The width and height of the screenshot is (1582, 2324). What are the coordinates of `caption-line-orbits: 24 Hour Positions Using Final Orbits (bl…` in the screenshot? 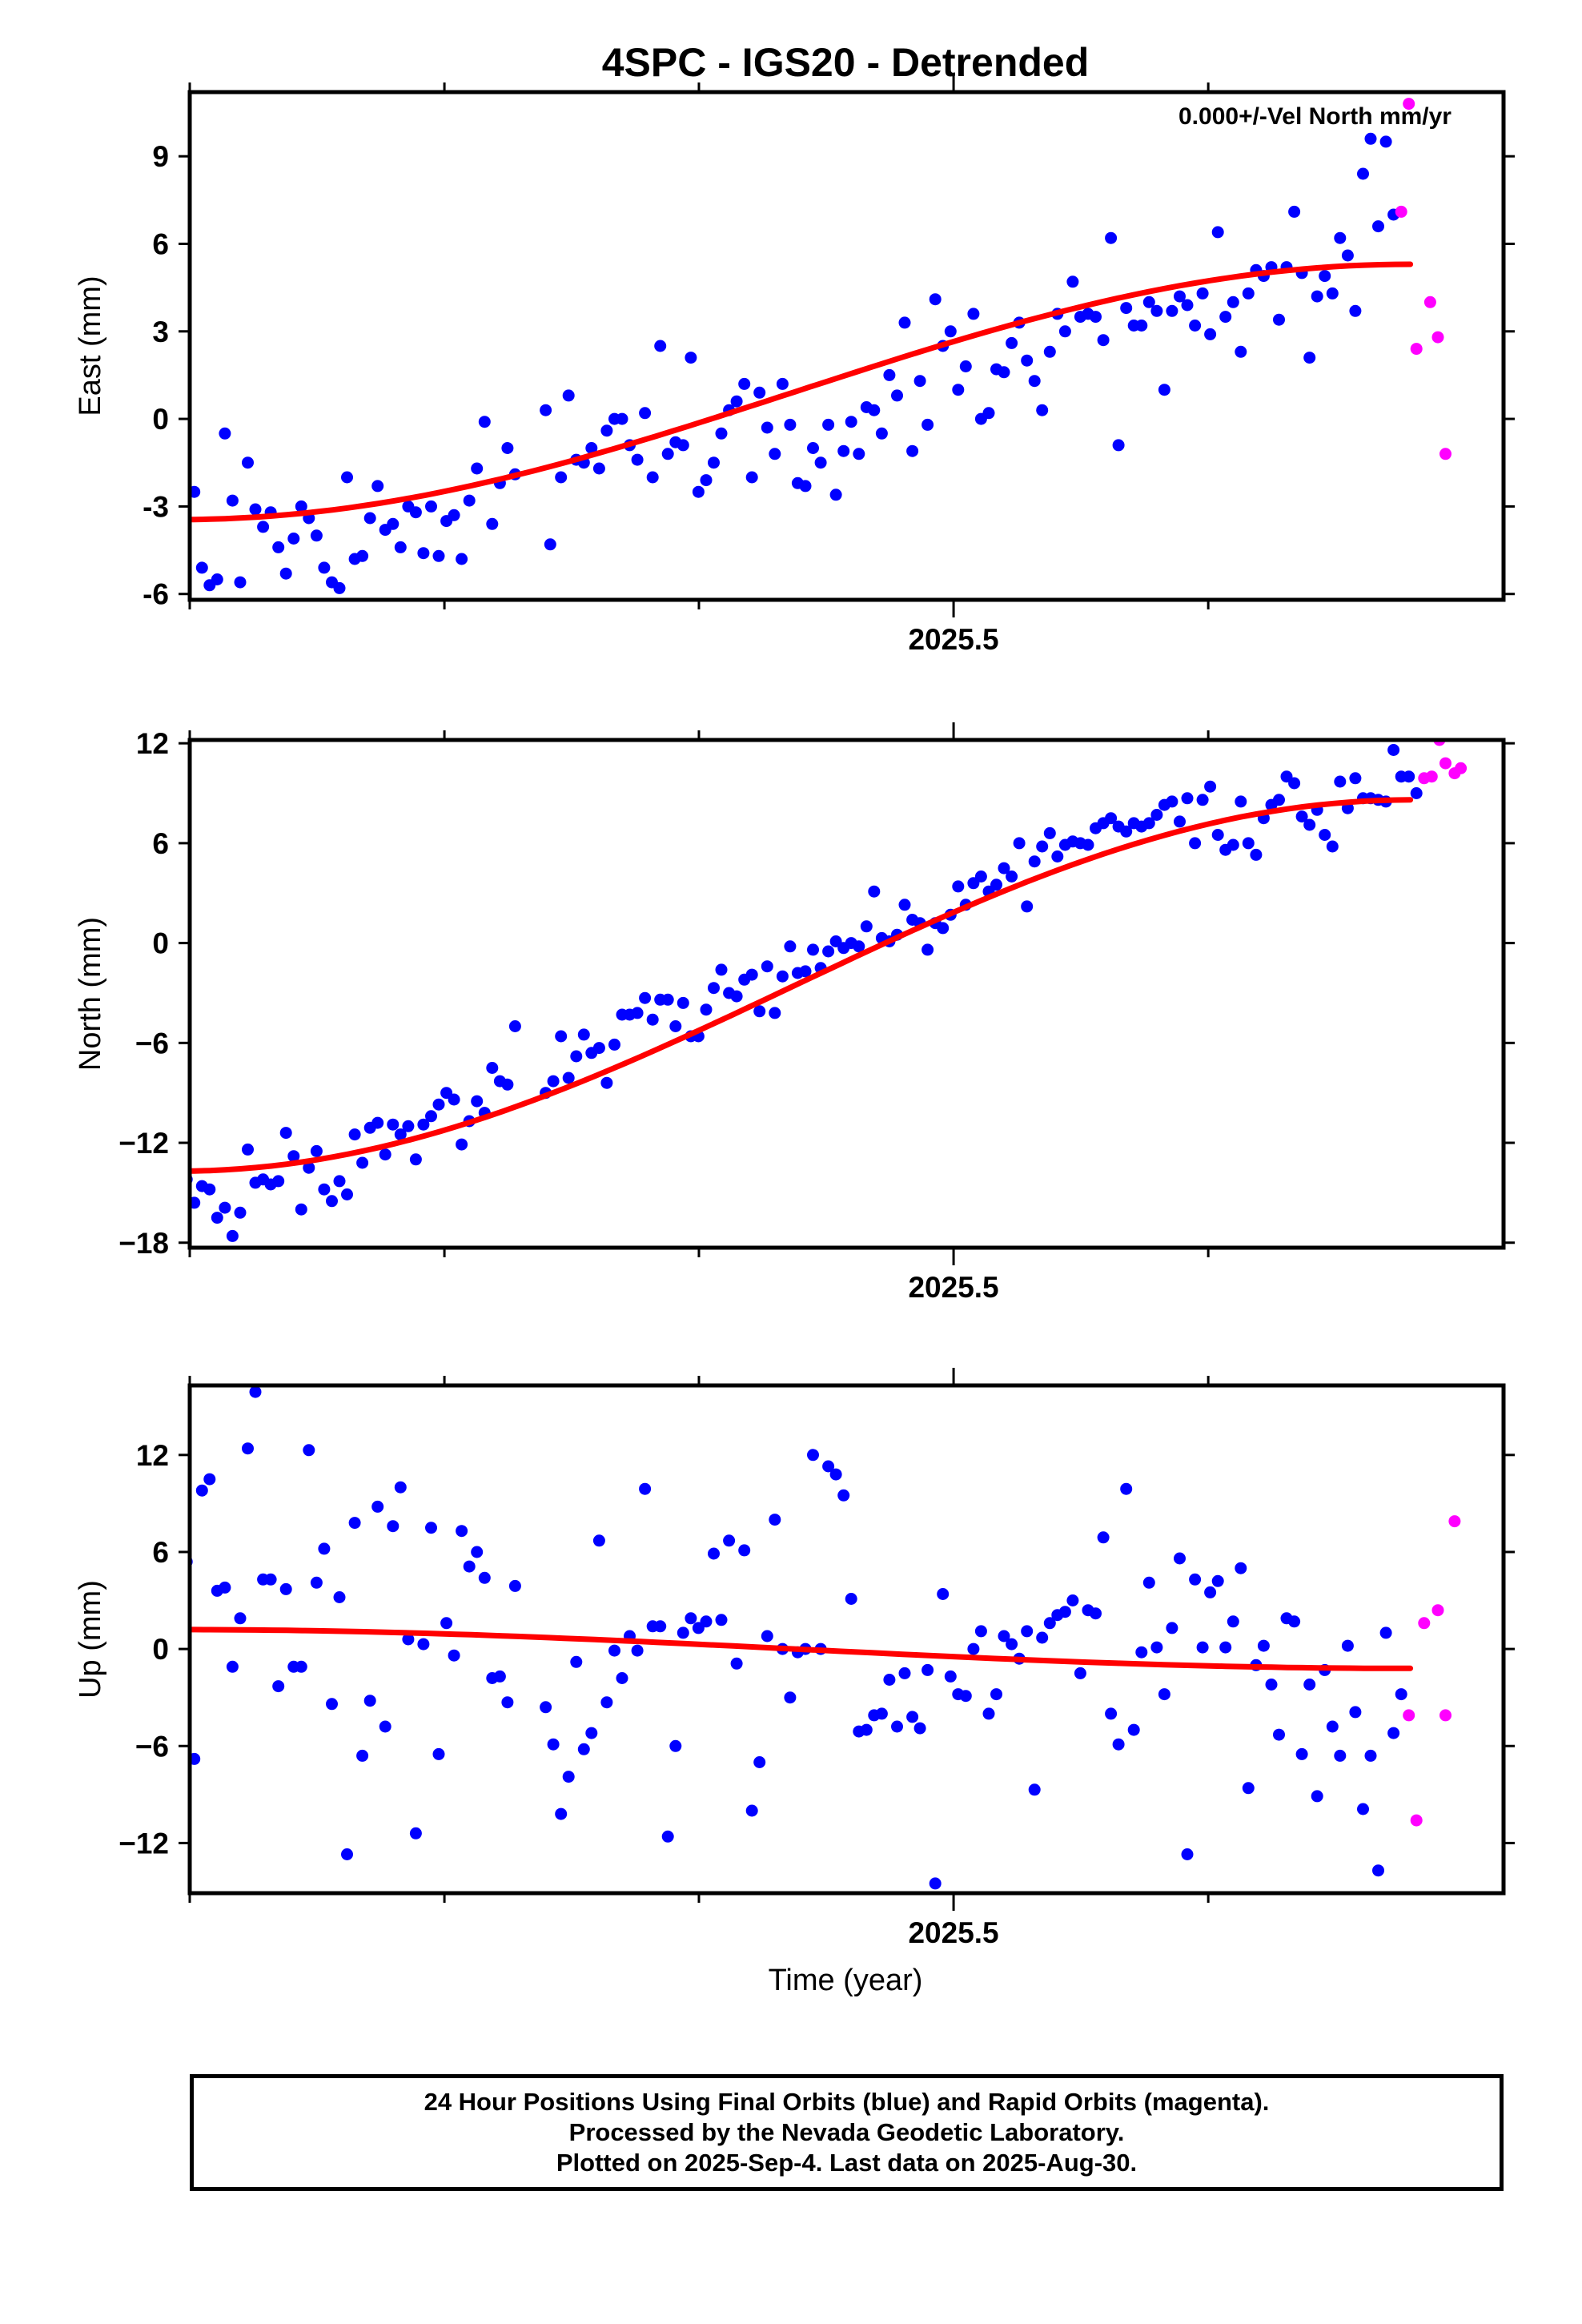 It's located at (847, 2102).